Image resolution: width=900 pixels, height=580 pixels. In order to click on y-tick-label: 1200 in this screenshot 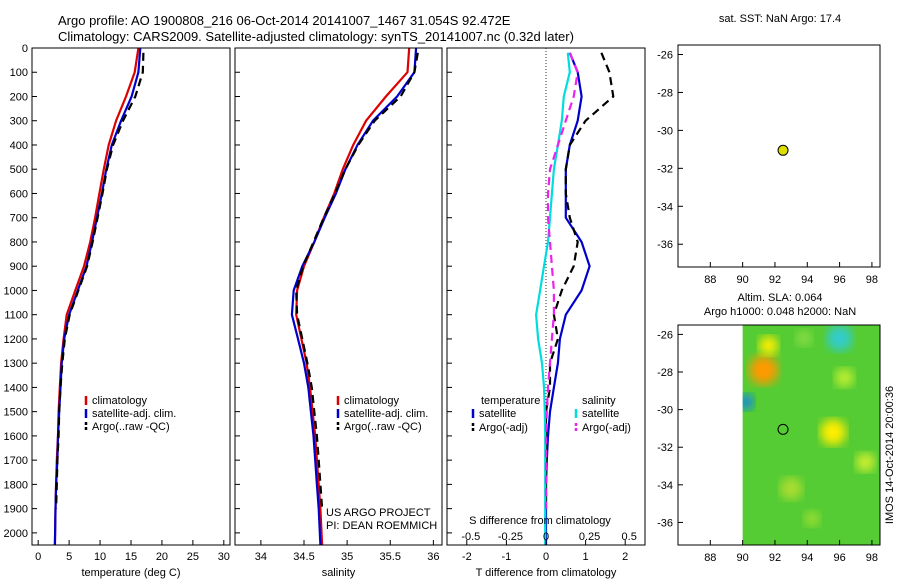, I will do `click(16, 340)`.